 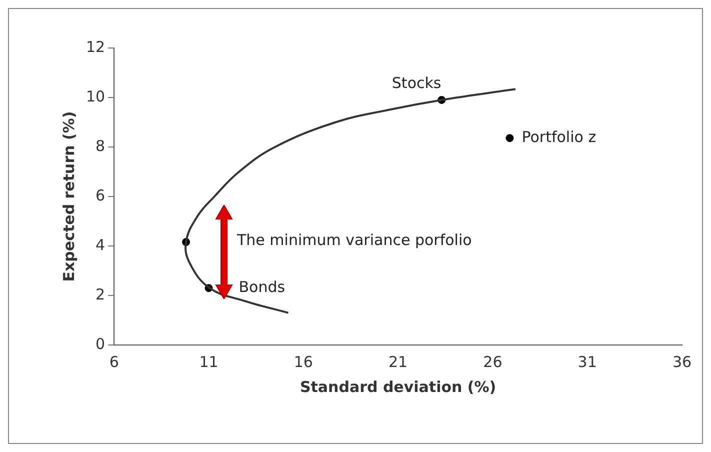 I want to click on x-tick-label: 36, so click(x=682, y=361).